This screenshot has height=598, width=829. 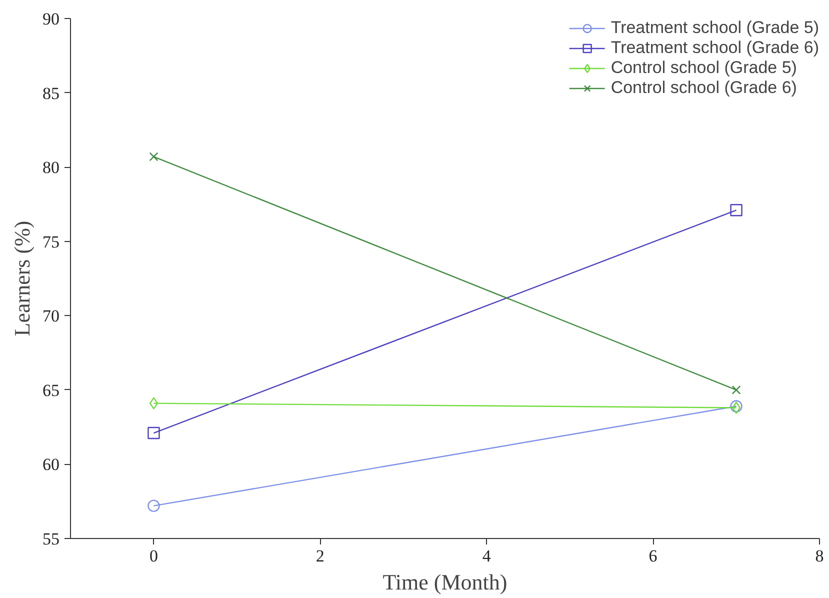 I want to click on x-tick-label: 8, so click(x=819, y=556).